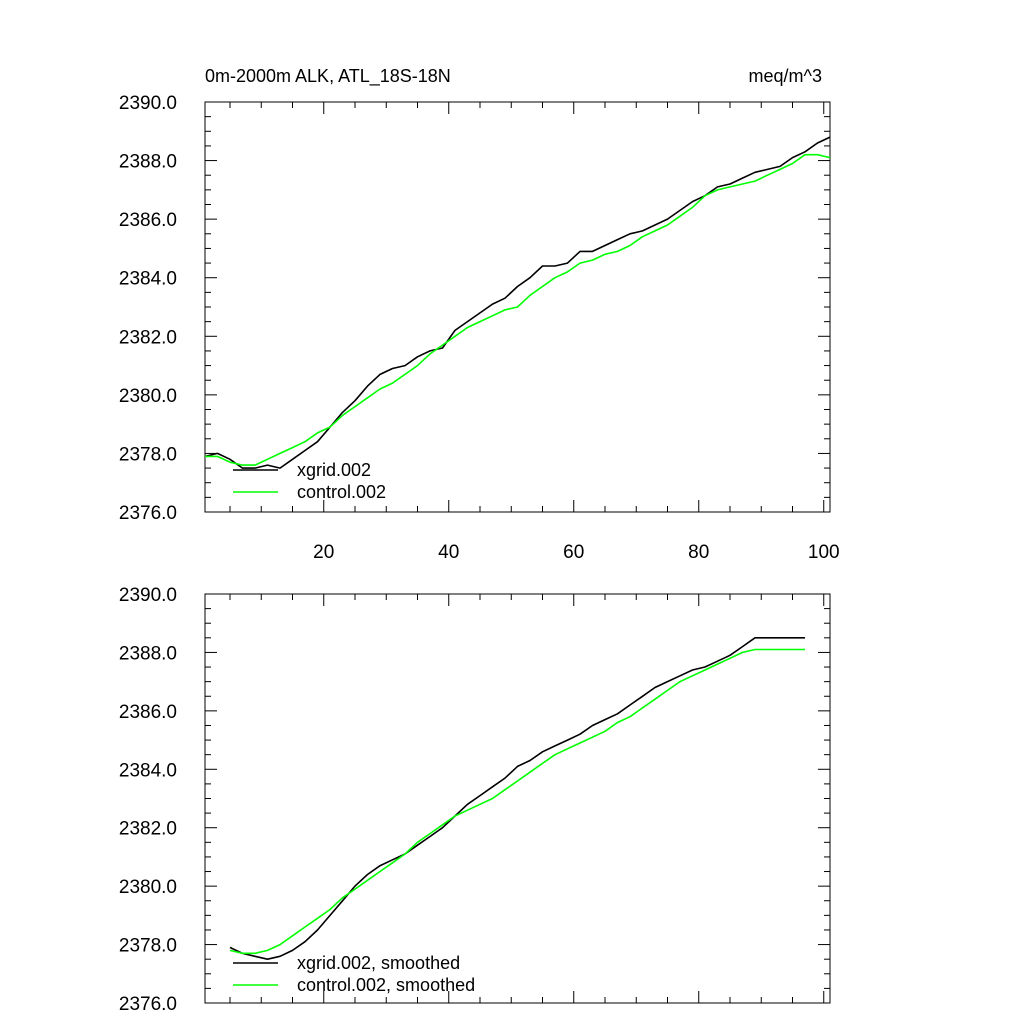  I want to click on x-tick-label: 40, so click(448, 552).